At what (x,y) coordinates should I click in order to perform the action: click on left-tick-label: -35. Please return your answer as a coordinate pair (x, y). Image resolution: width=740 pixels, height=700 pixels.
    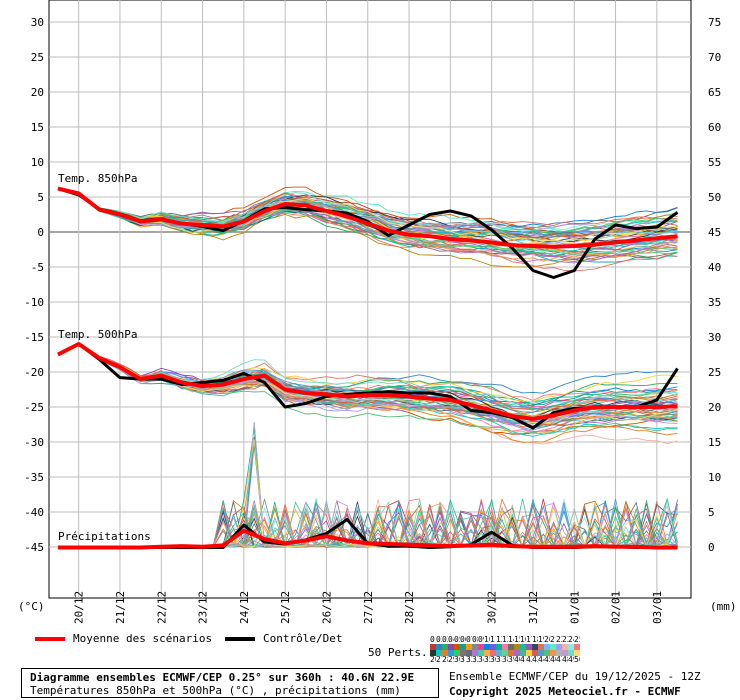
    Looking at the image, I should click on (34, 477).